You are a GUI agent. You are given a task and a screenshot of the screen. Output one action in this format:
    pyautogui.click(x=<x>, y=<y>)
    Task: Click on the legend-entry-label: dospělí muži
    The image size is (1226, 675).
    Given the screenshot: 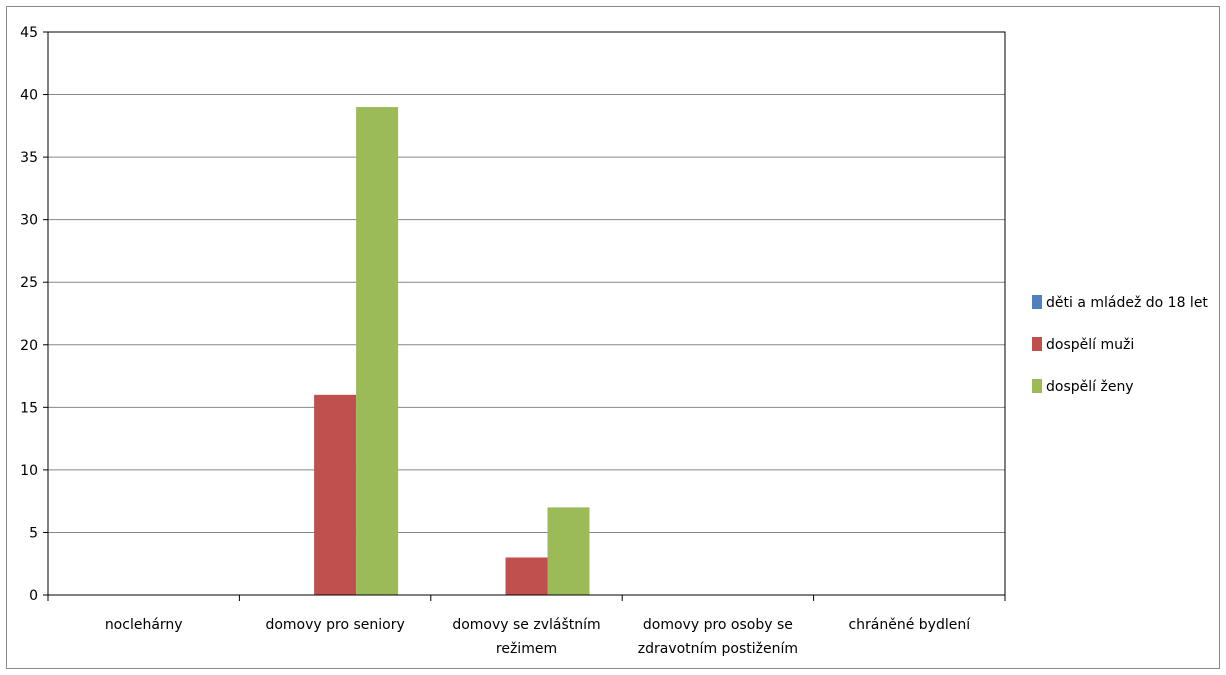 What is the action you would take?
    pyautogui.click(x=1090, y=345)
    